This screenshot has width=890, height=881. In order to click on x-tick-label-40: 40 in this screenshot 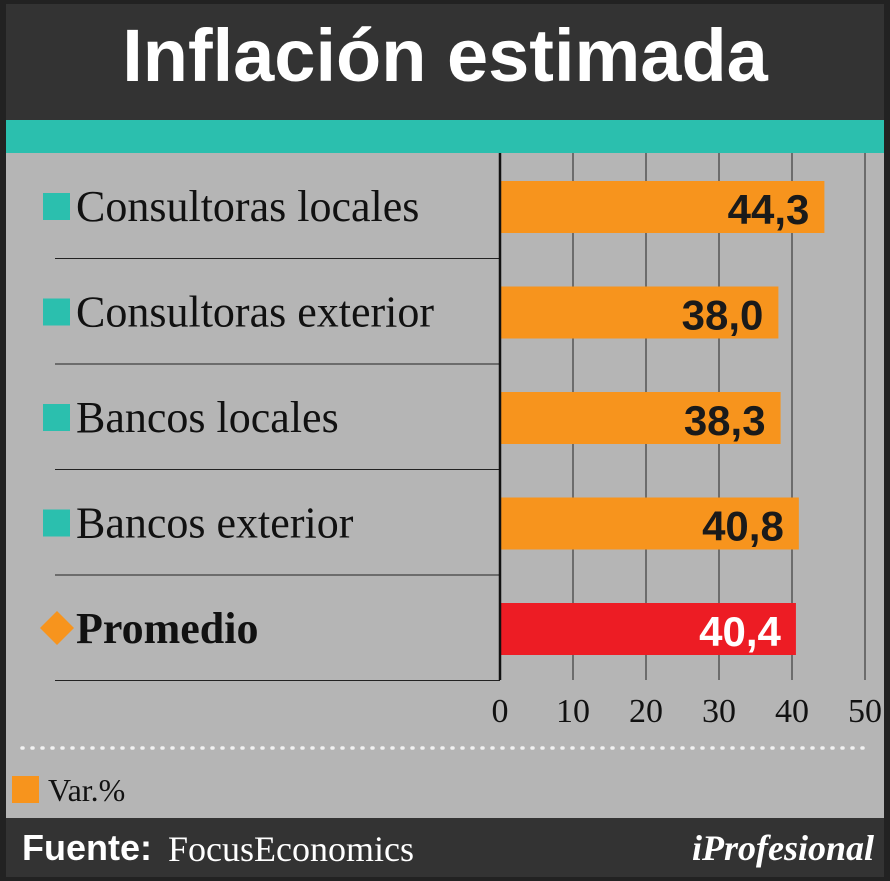, I will do `click(792, 711)`.